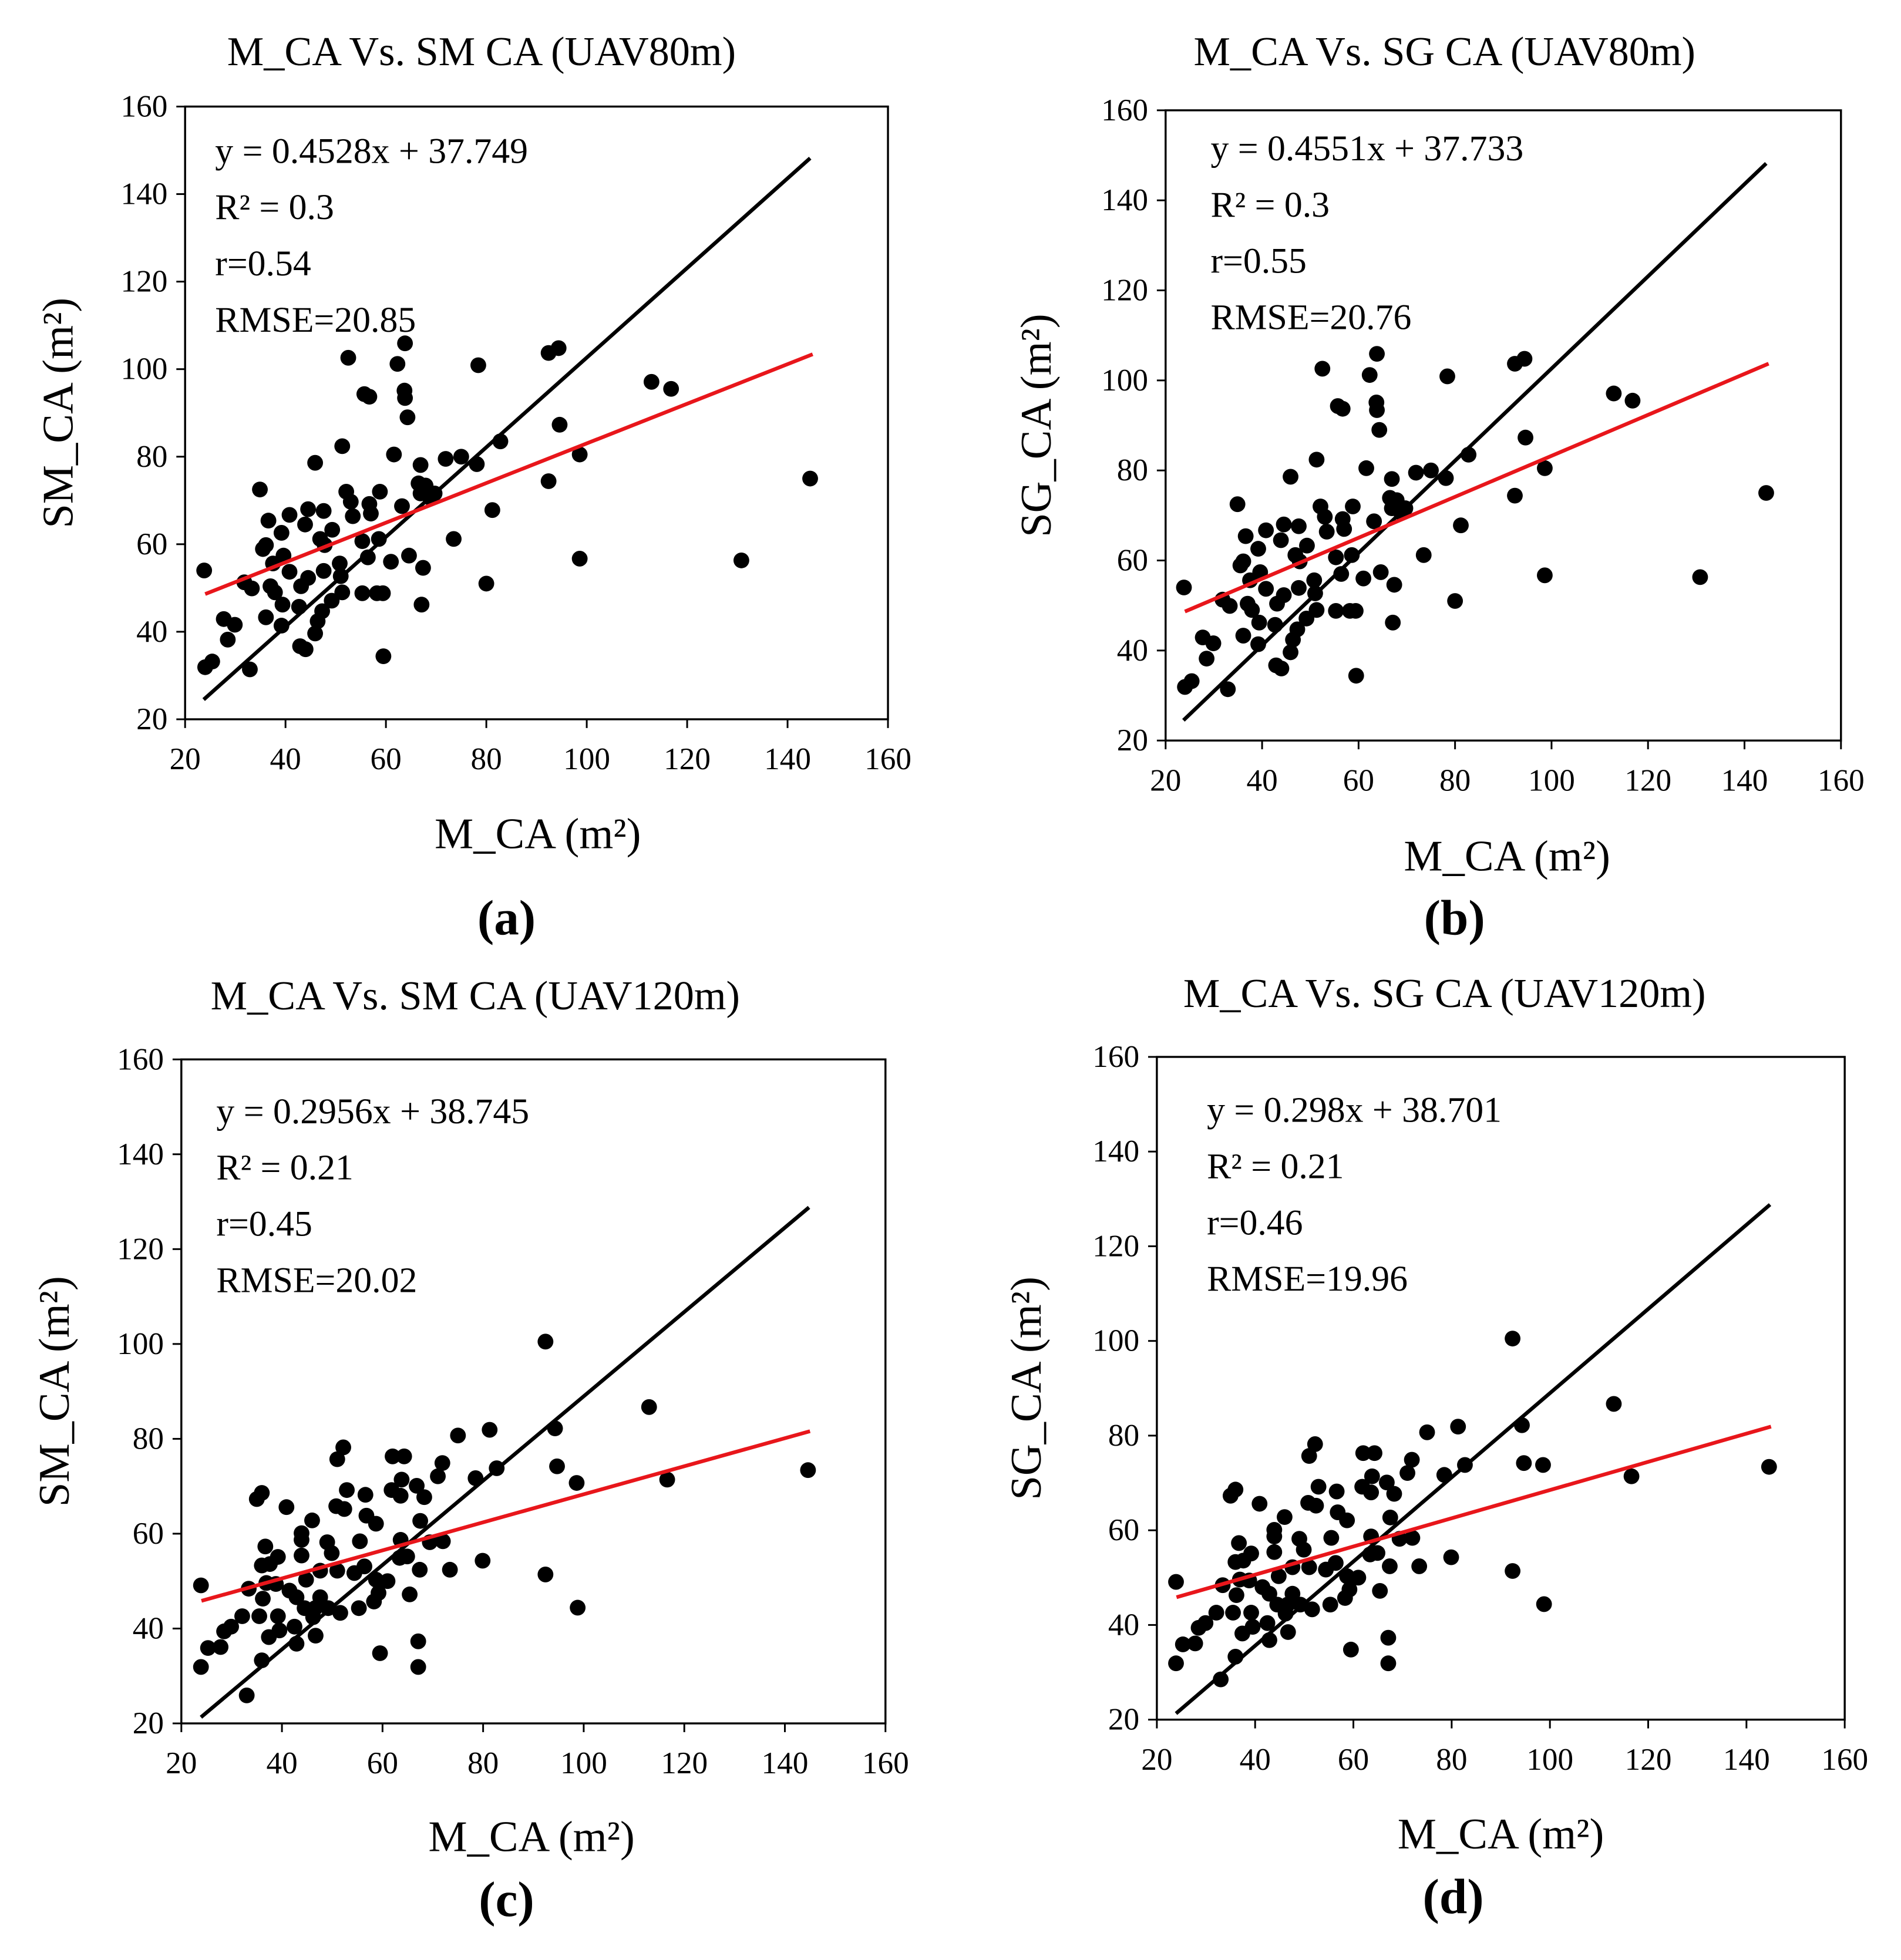 This screenshot has width=1901, height=1960. Describe the element at coordinates (140, 1343) in the screenshot. I see `y-tick-label: 100` at that location.